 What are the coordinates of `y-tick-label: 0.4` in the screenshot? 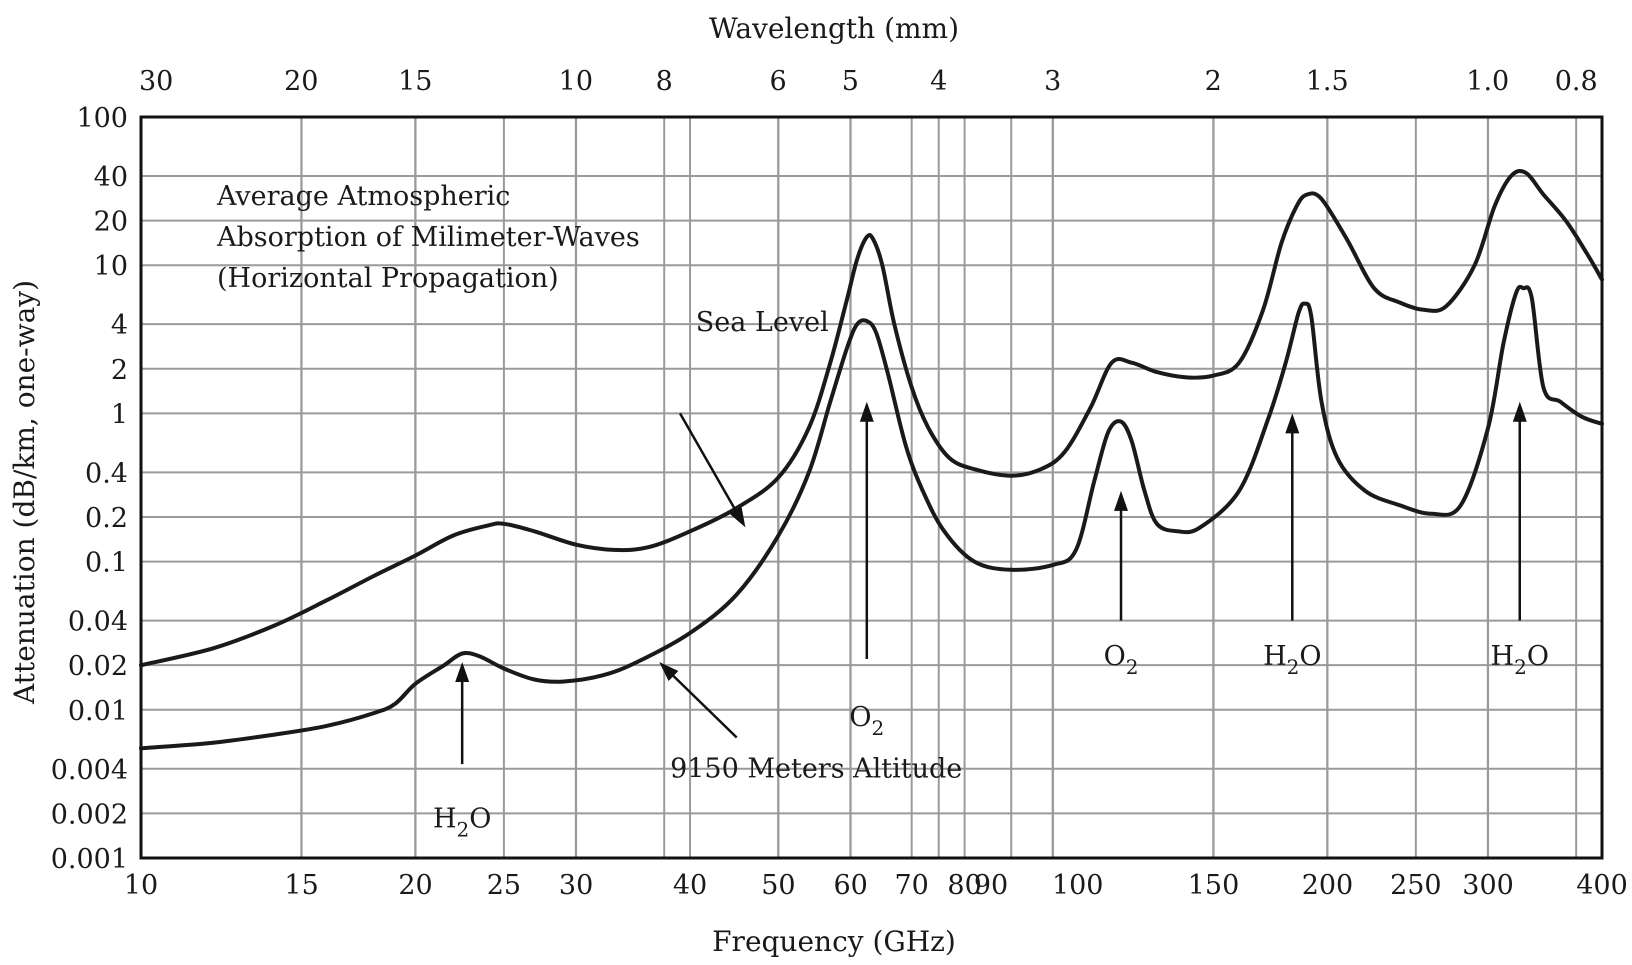 It's located at (106, 473).